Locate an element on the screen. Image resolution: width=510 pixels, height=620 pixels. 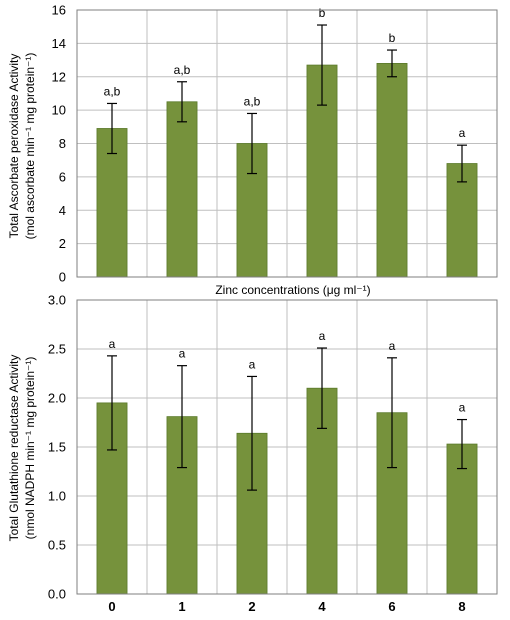
bot-x-tick-label: 2 is located at coordinates (251, 606).